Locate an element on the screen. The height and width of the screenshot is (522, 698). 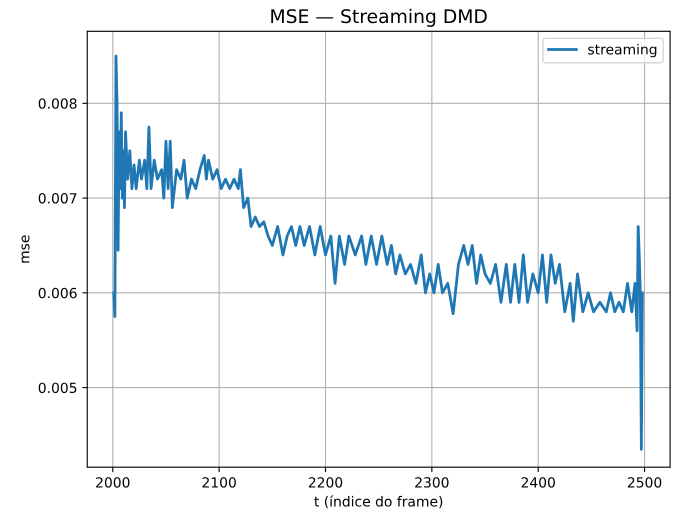
x-tick-label: 2400 is located at coordinates (538, 482).